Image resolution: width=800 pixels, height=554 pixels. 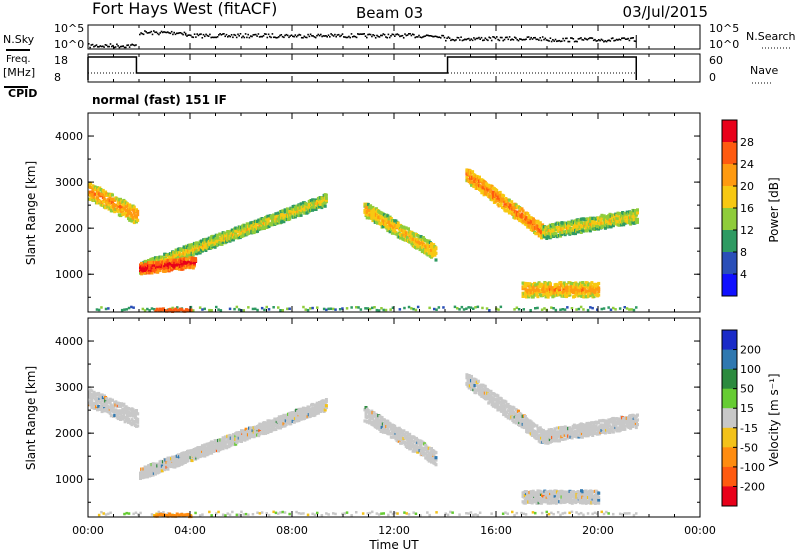 What do you see at coordinates (159, 100) in the screenshot?
I see `cpid-text: normal (fast) 151 IF` at bounding box center [159, 100].